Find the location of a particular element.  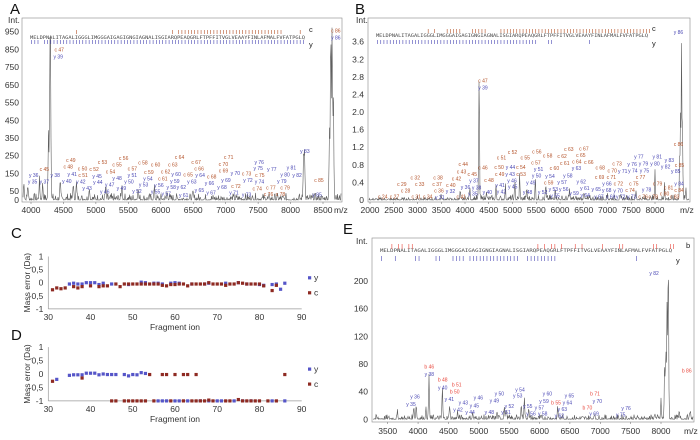

y-tick-label: 40 is located at coordinates (364, 392).